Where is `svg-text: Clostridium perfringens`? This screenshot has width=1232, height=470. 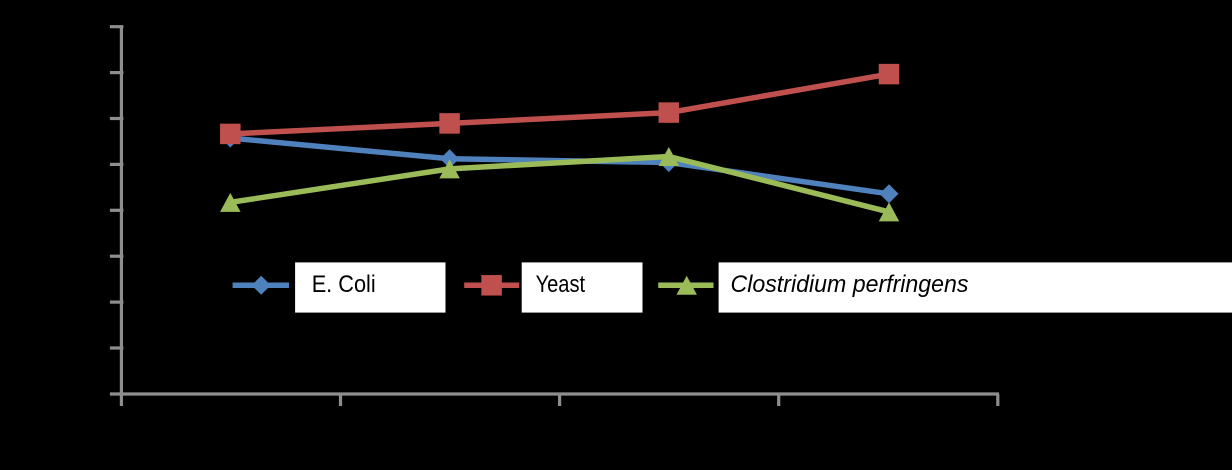 svg-text: Clostridium perfringens is located at coordinates (850, 284).